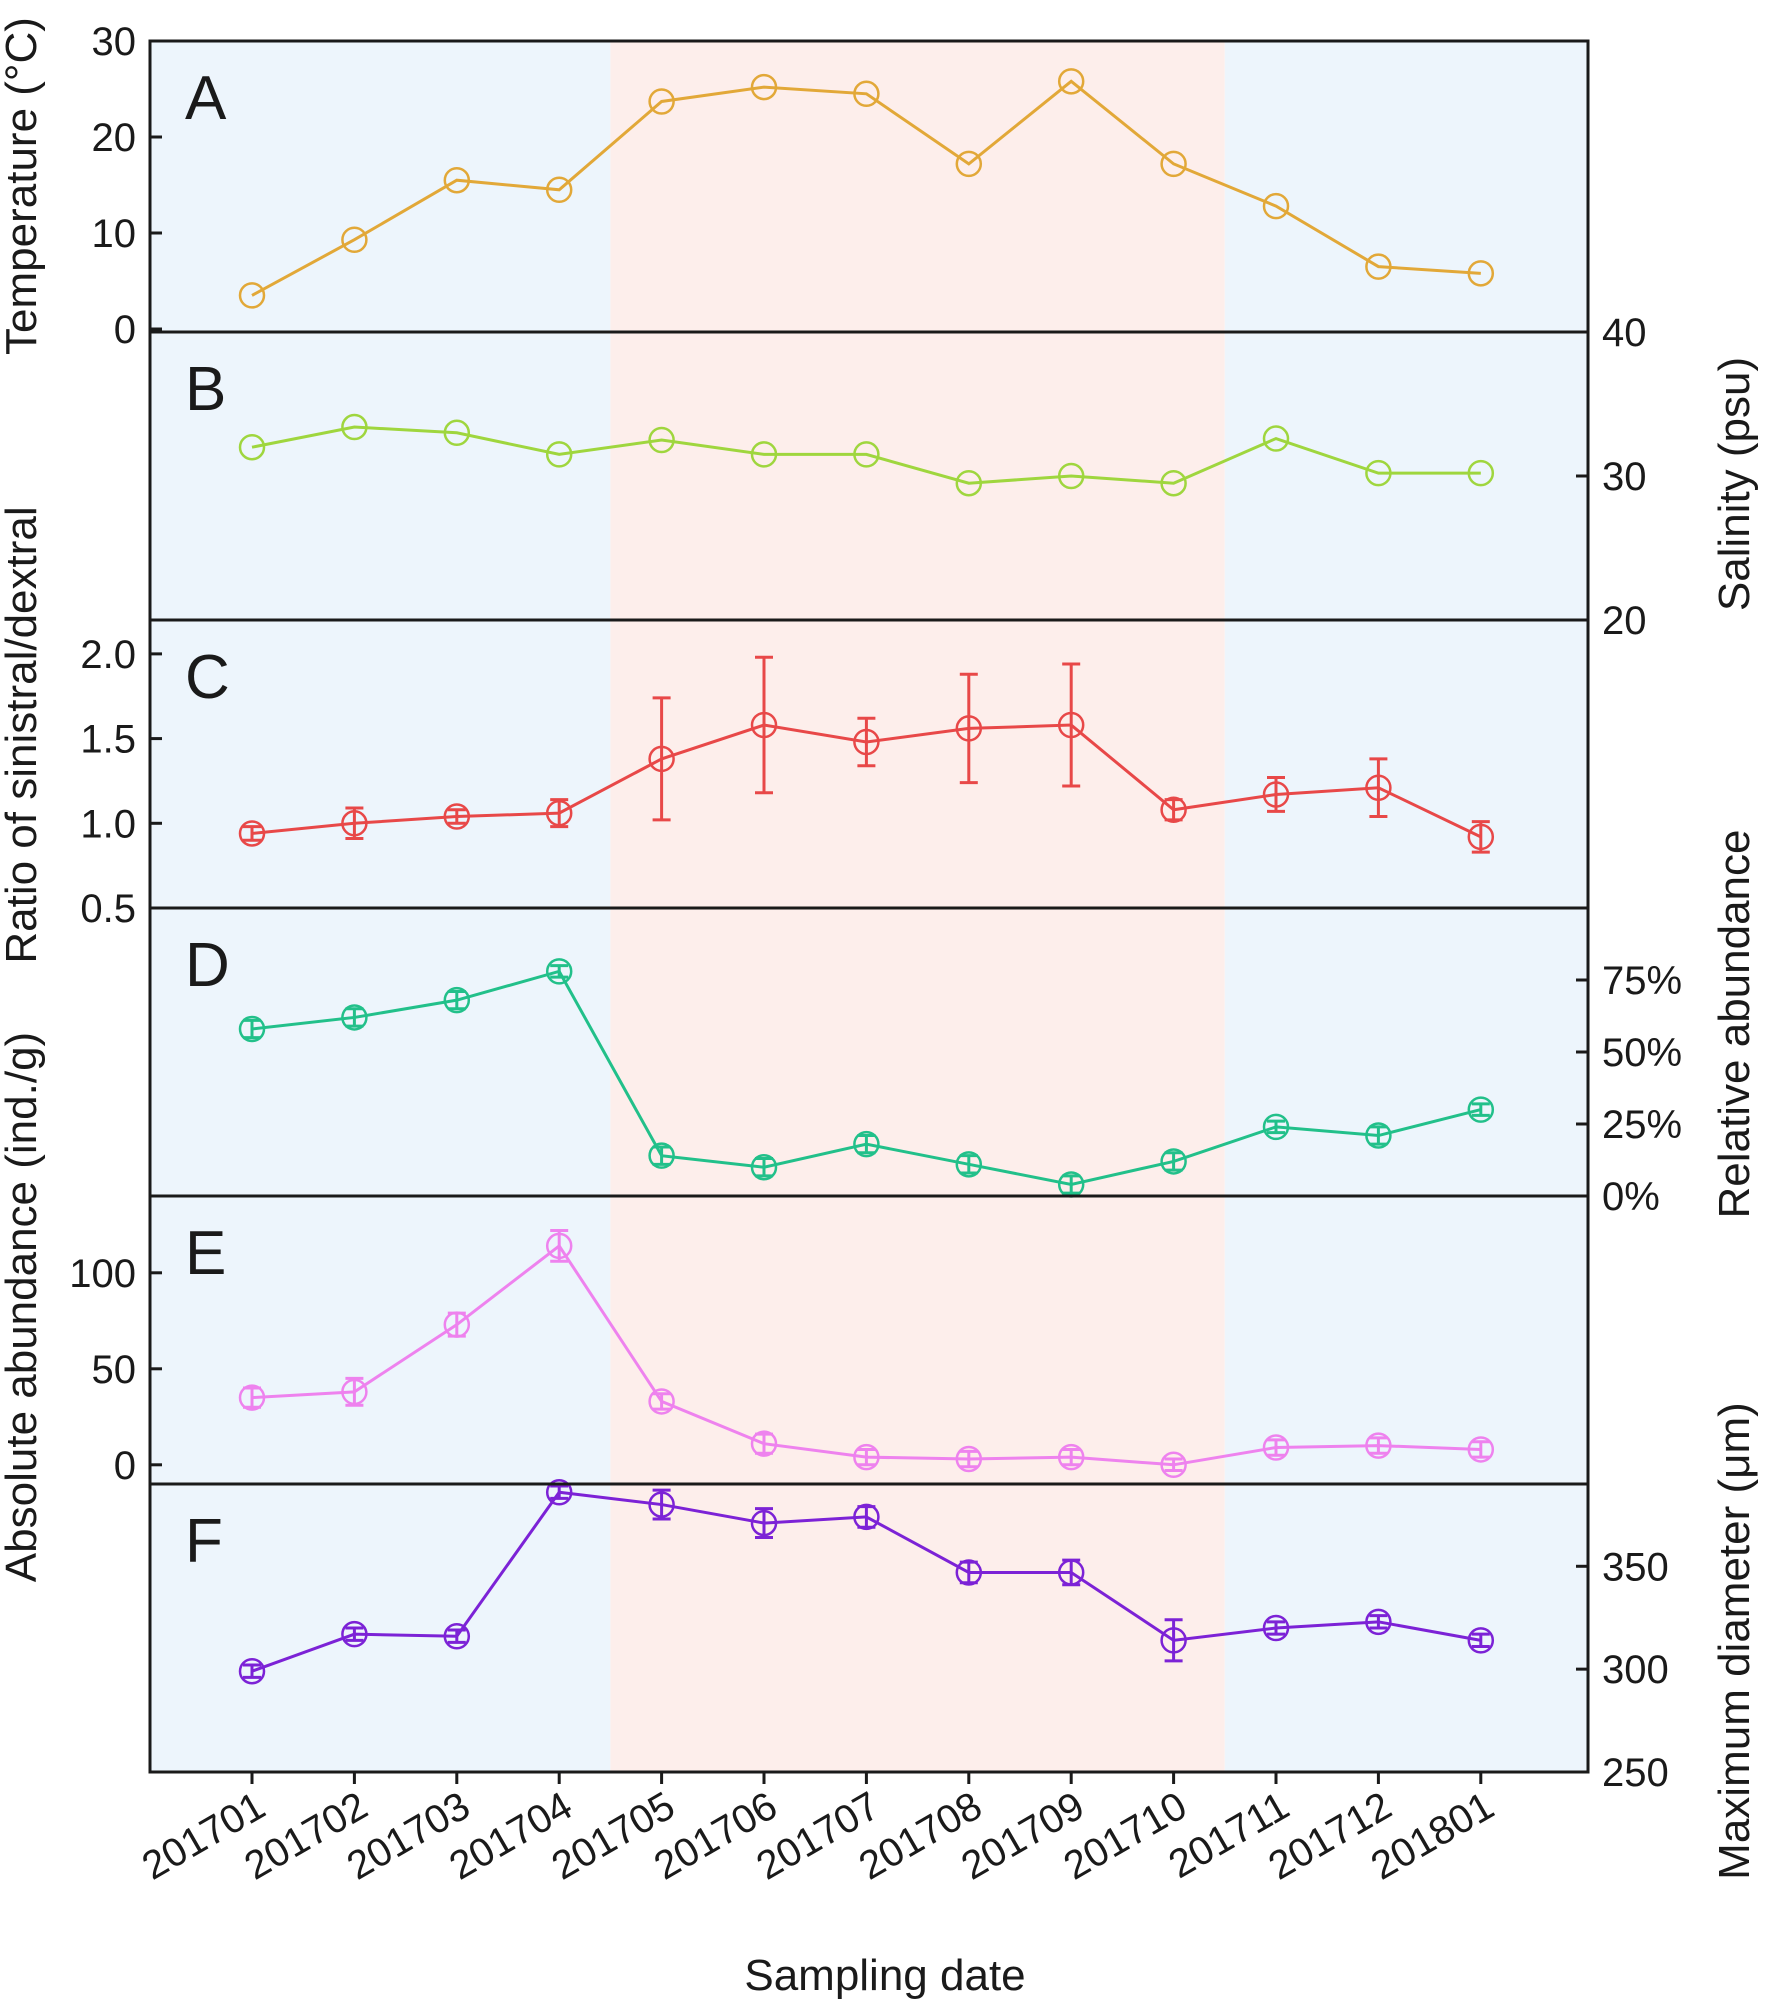  What do you see at coordinates (1635, 1567) in the screenshot?
I see `y-tick-label: 350` at bounding box center [1635, 1567].